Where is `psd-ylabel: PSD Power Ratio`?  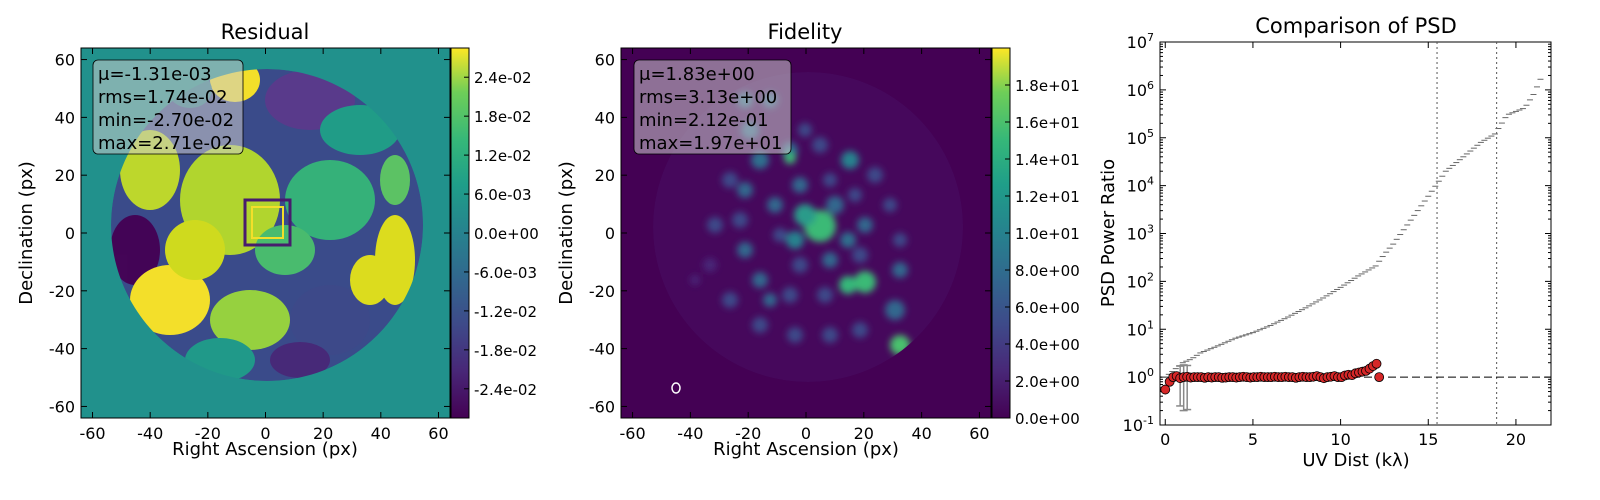
psd-ylabel: PSD Power Ratio is located at coordinates (1108, 233).